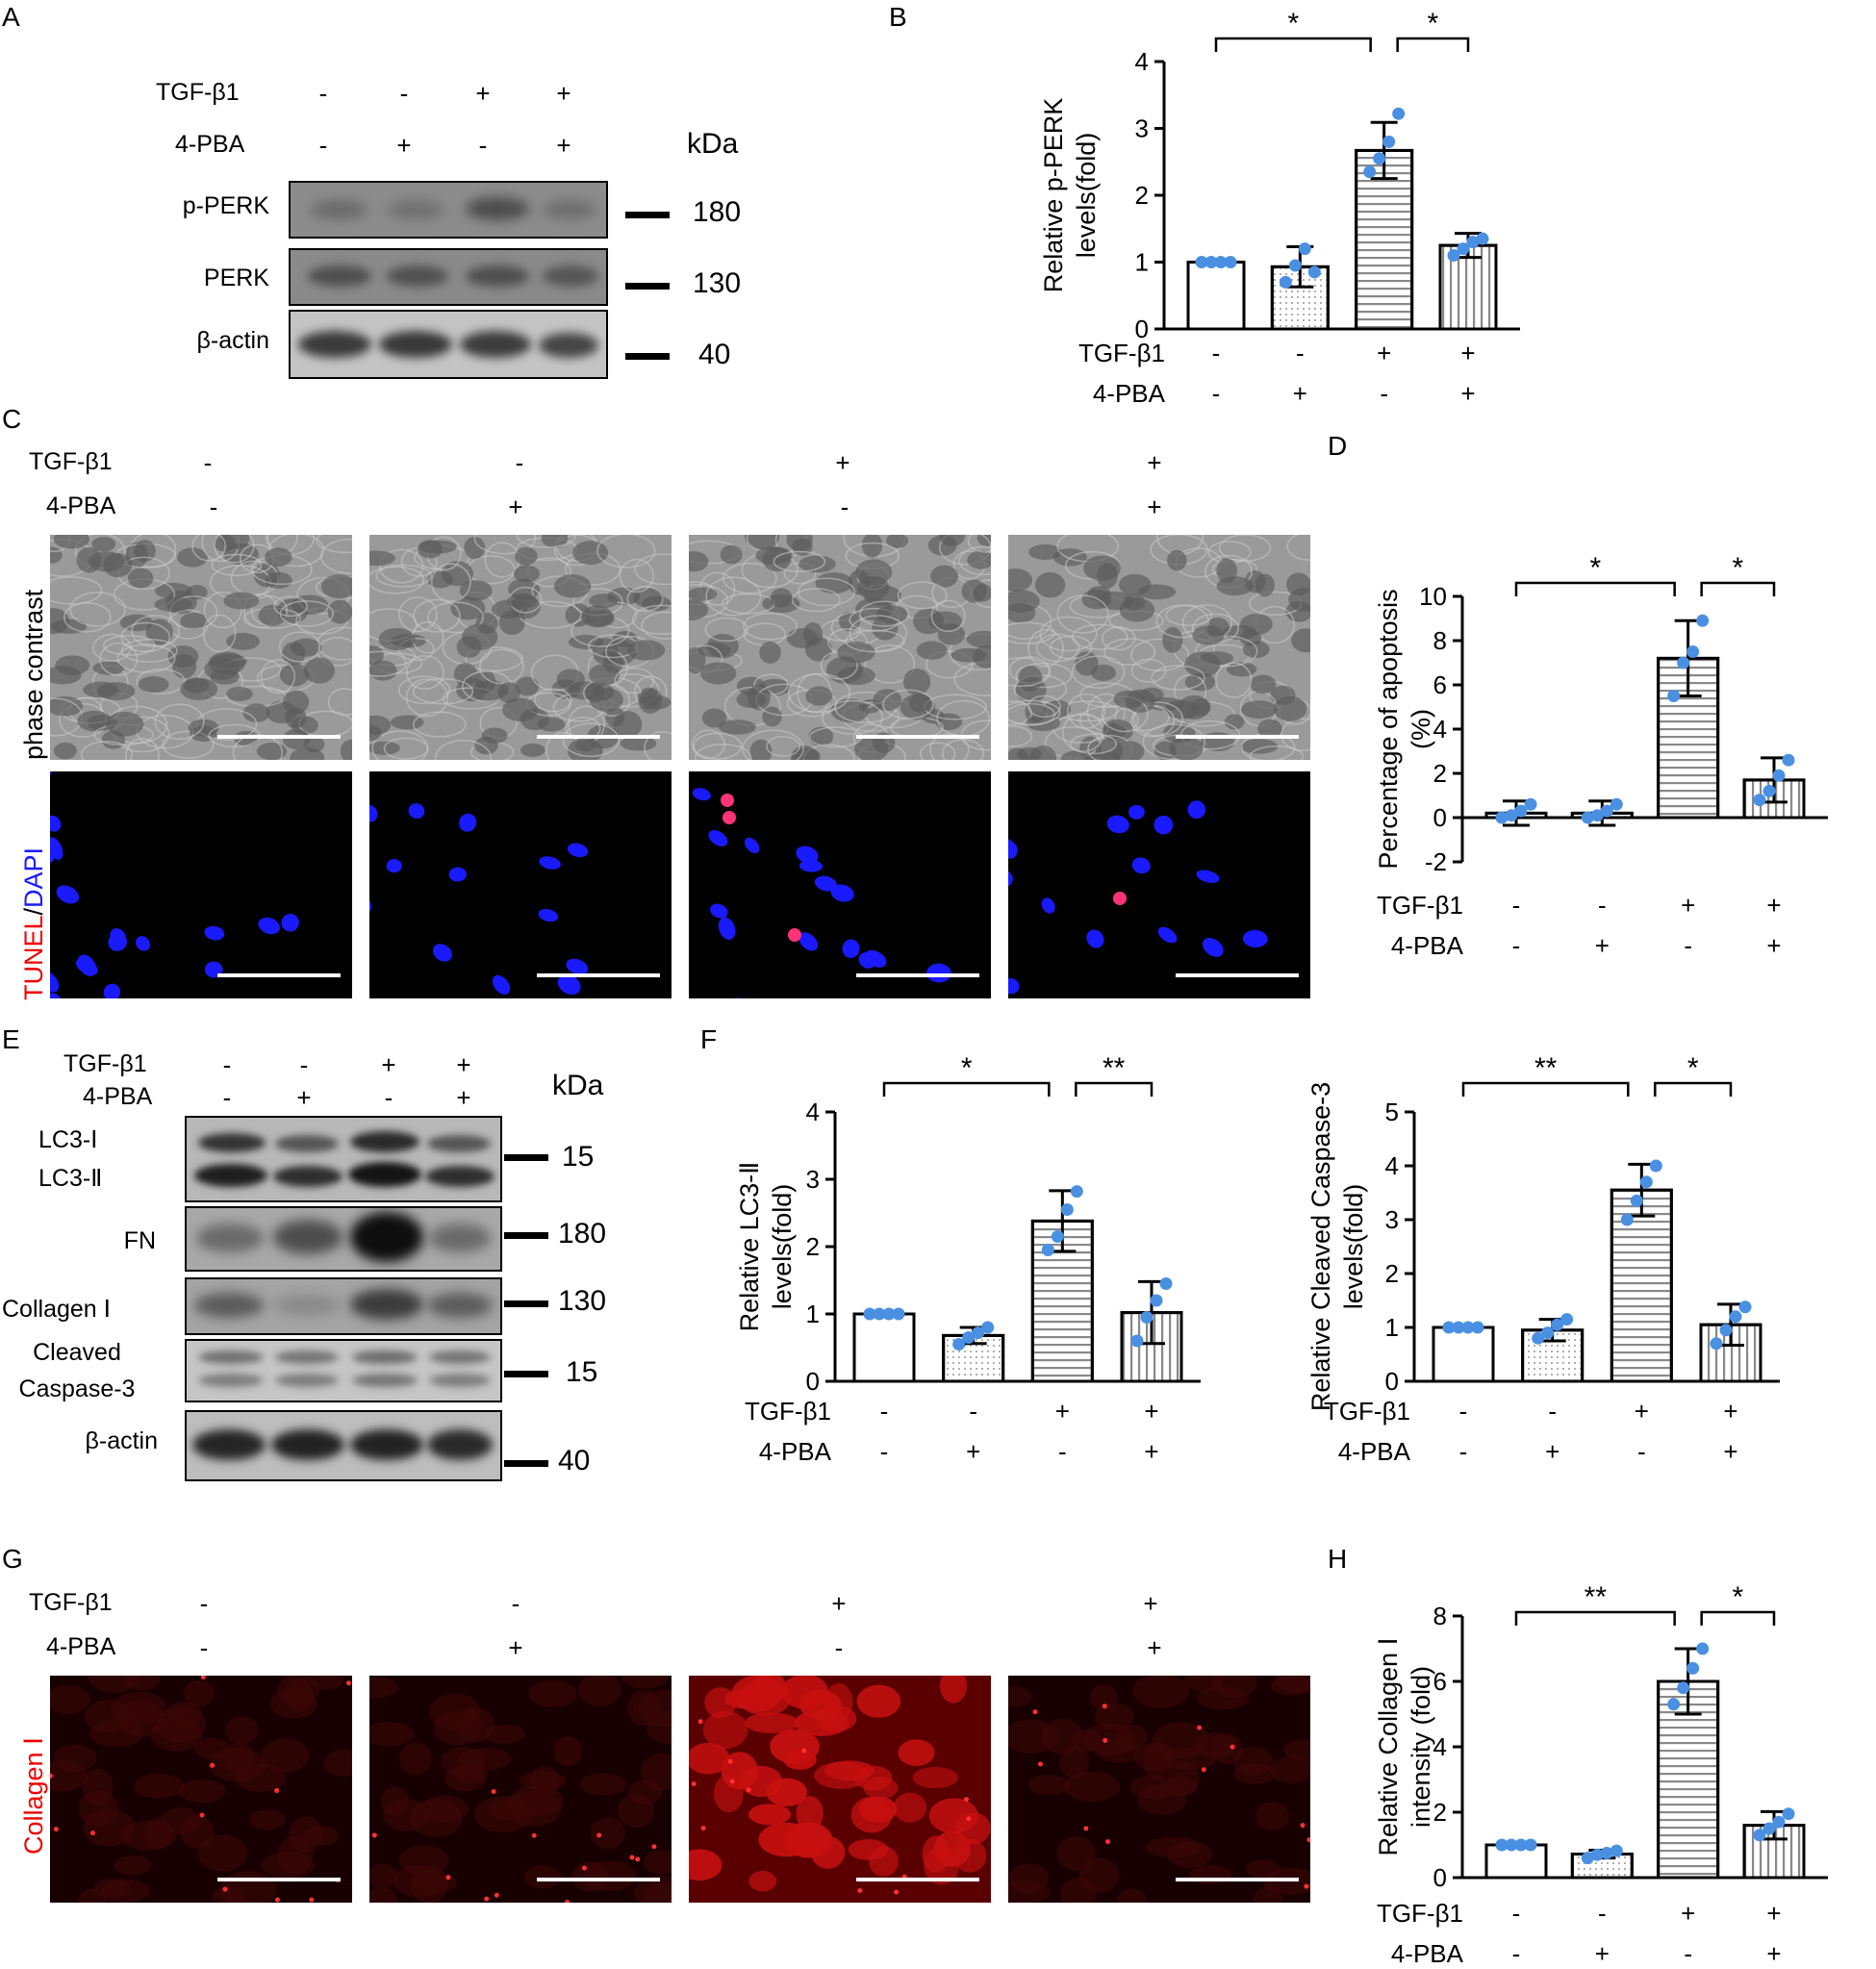 This screenshot has height=1969, width=1876. I want to click on blot-label-lc3-i: LC3-Ⅰ, so click(68, 1139).